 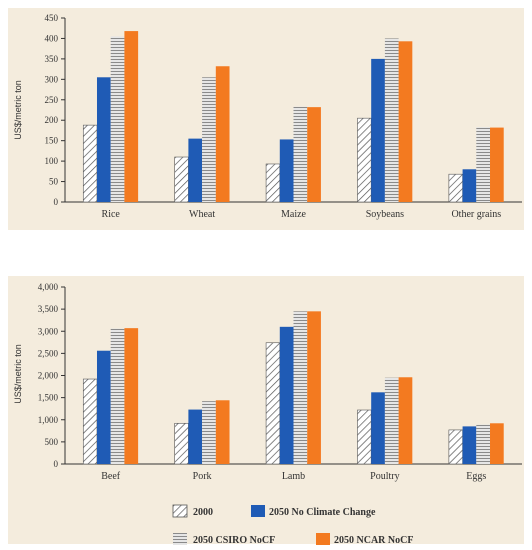 I want to click on x-category-label: Poultry, so click(x=384, y=476).